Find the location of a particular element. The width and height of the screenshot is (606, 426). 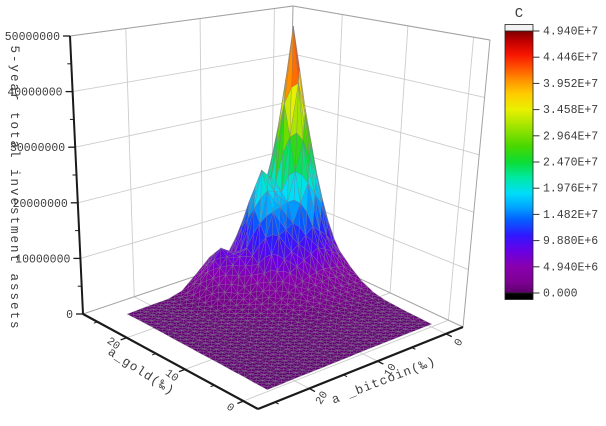

colorbar-bar is located at coordinates (519, 162).